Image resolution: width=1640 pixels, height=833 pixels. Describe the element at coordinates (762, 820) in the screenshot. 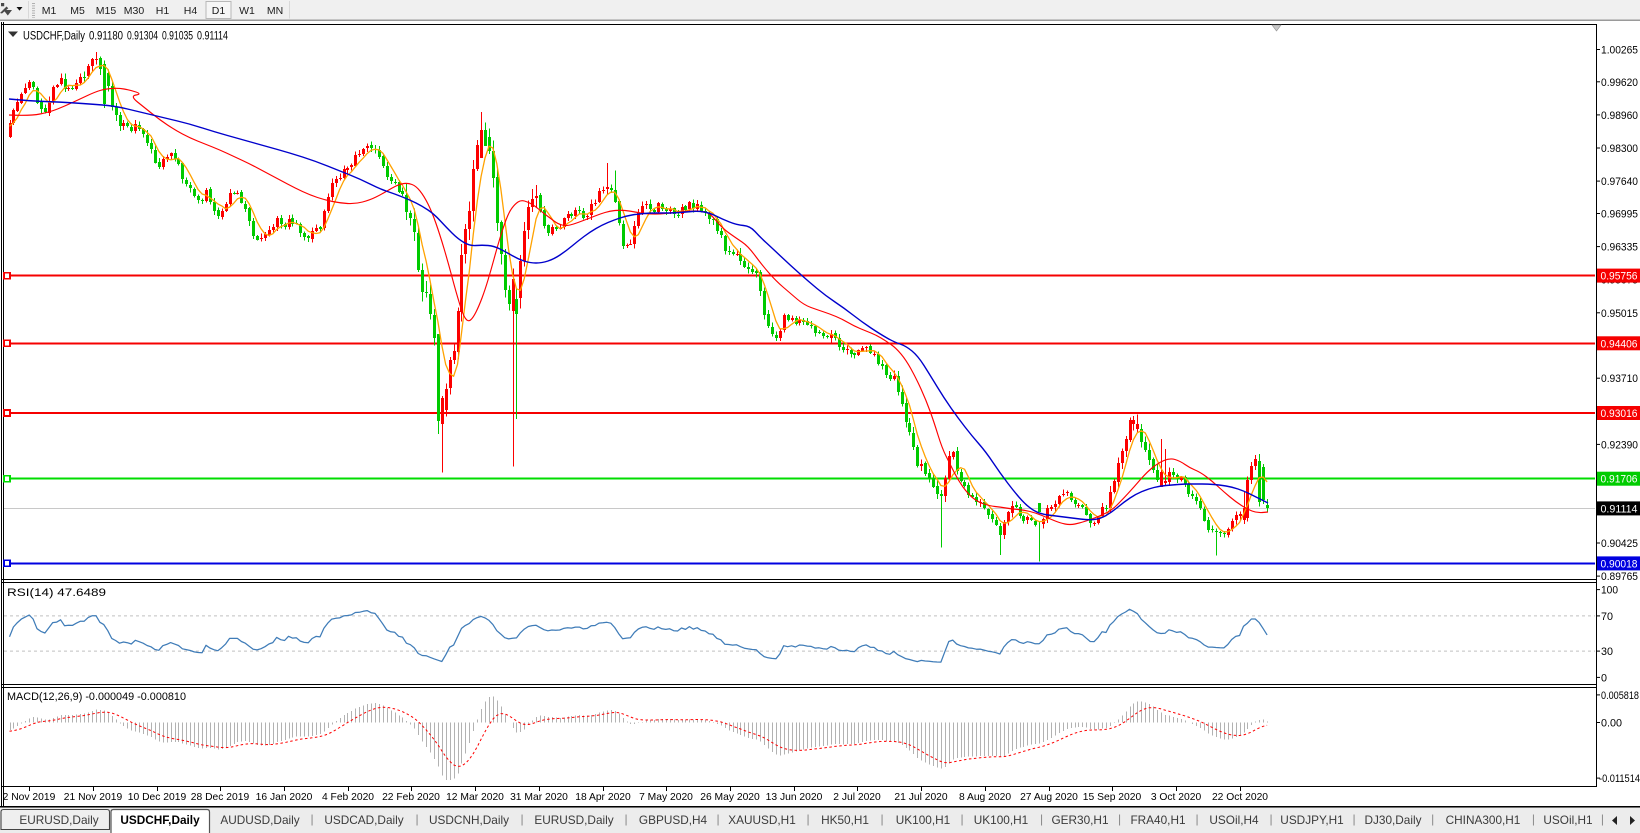

I see `svg-text: XAUUSD,H1` at that location.